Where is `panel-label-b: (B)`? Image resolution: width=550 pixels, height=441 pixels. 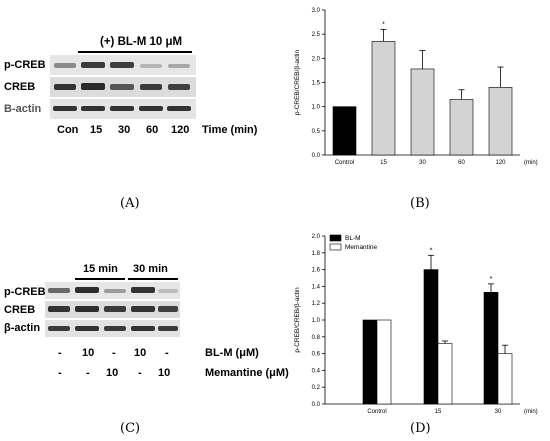 panel-label-b: (B) is located at coordinates (420, 203).